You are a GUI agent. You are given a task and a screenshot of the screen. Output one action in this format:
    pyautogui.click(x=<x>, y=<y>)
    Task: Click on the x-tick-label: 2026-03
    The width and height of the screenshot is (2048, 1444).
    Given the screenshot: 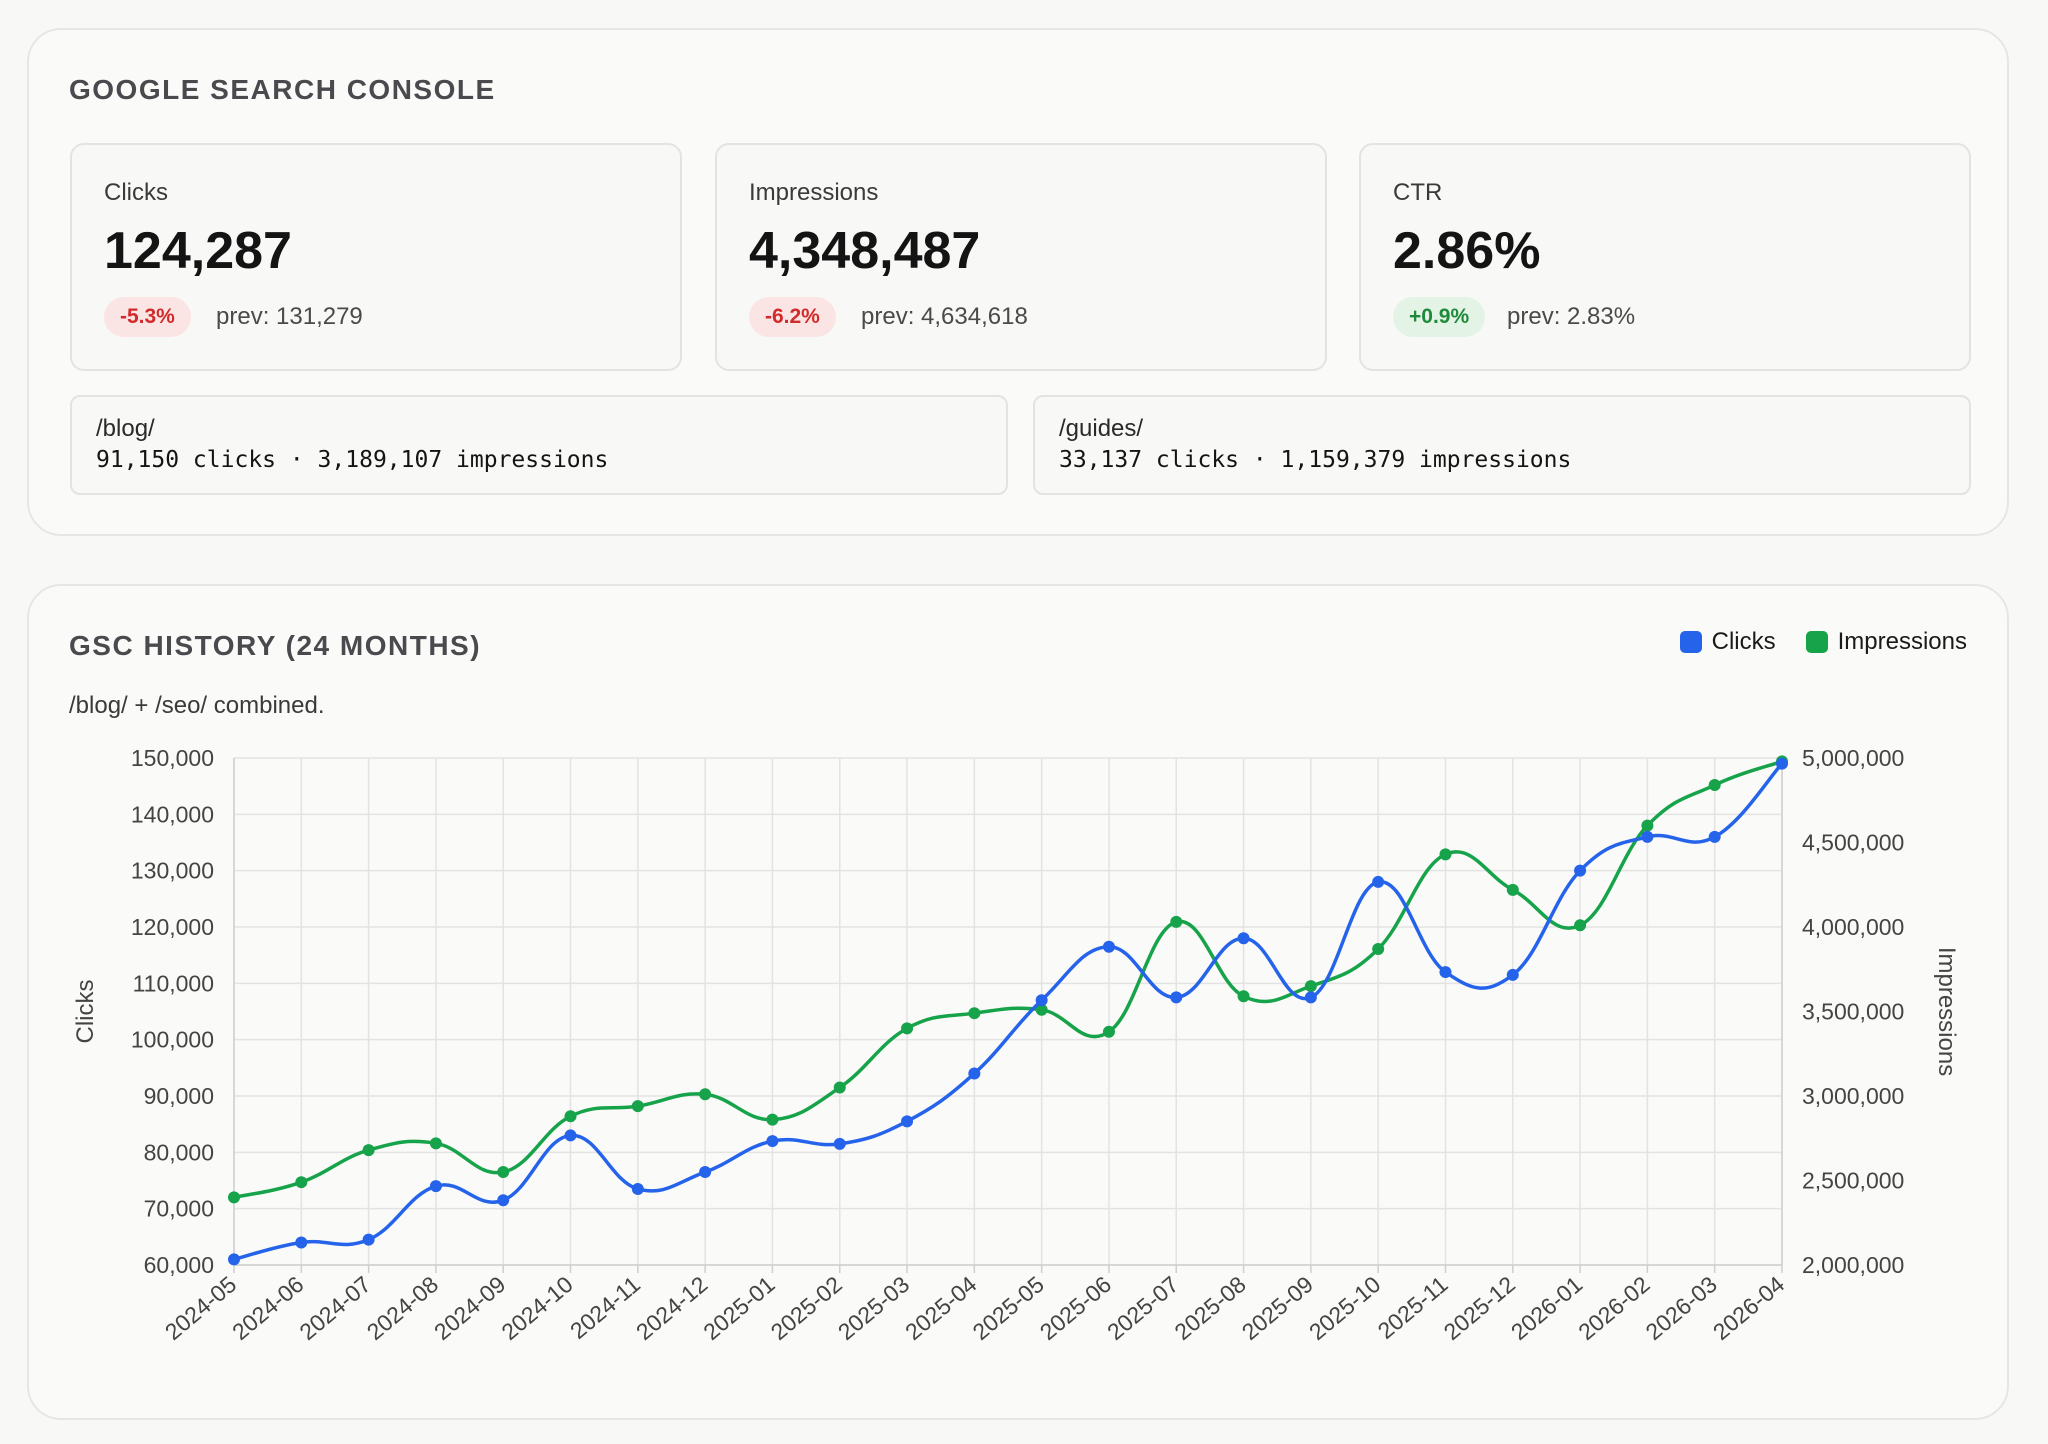 What is the action you would take?
    pyautogui.click(x=1681, y=1308)
    